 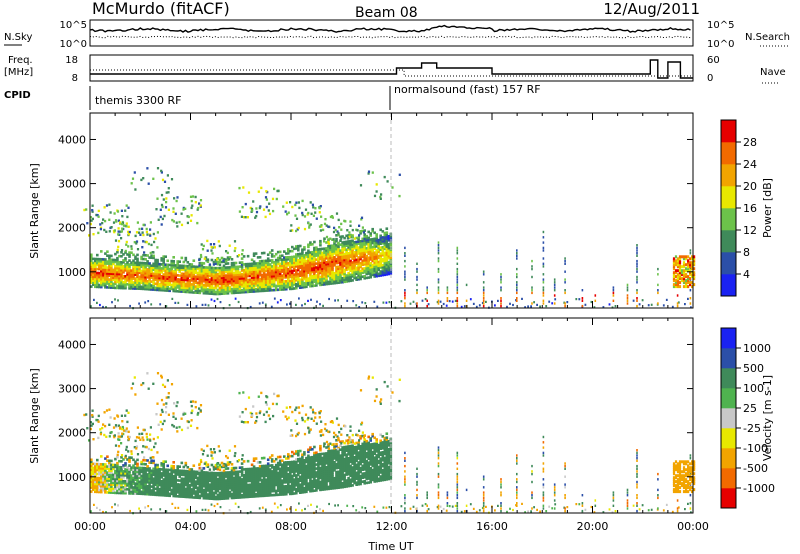 What do you see at coordinates (773, 72) in the screenshot?
I see `nave-label: Nave` at bounding box center [773, 72].